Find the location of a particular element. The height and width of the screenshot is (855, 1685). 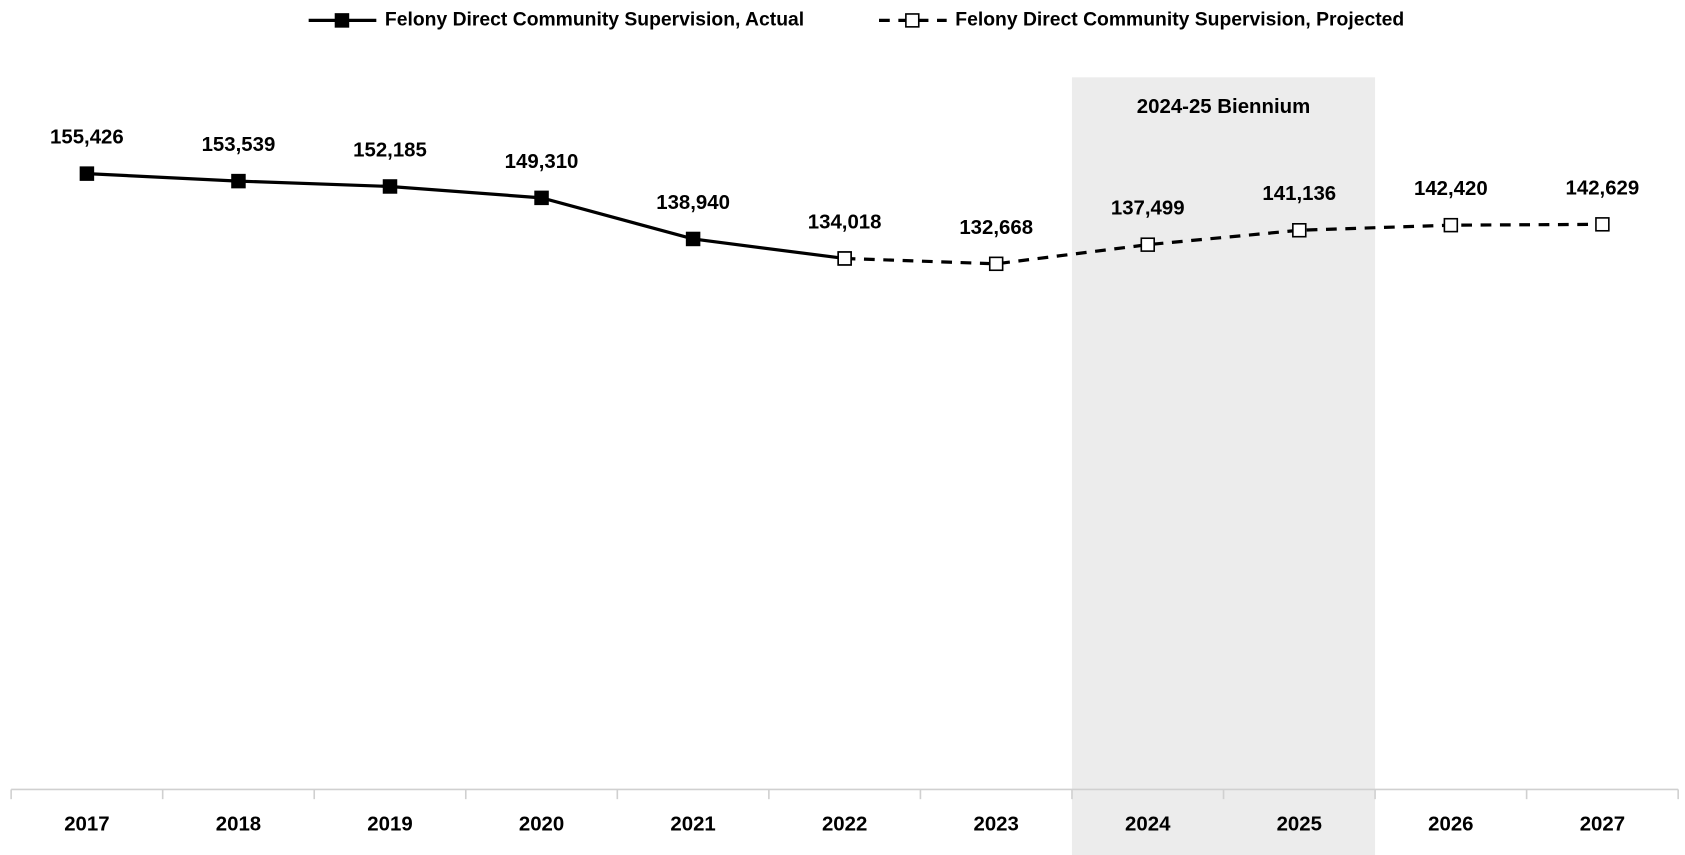

x-tick-label: 2025 is located at coordinates (1299, 824).